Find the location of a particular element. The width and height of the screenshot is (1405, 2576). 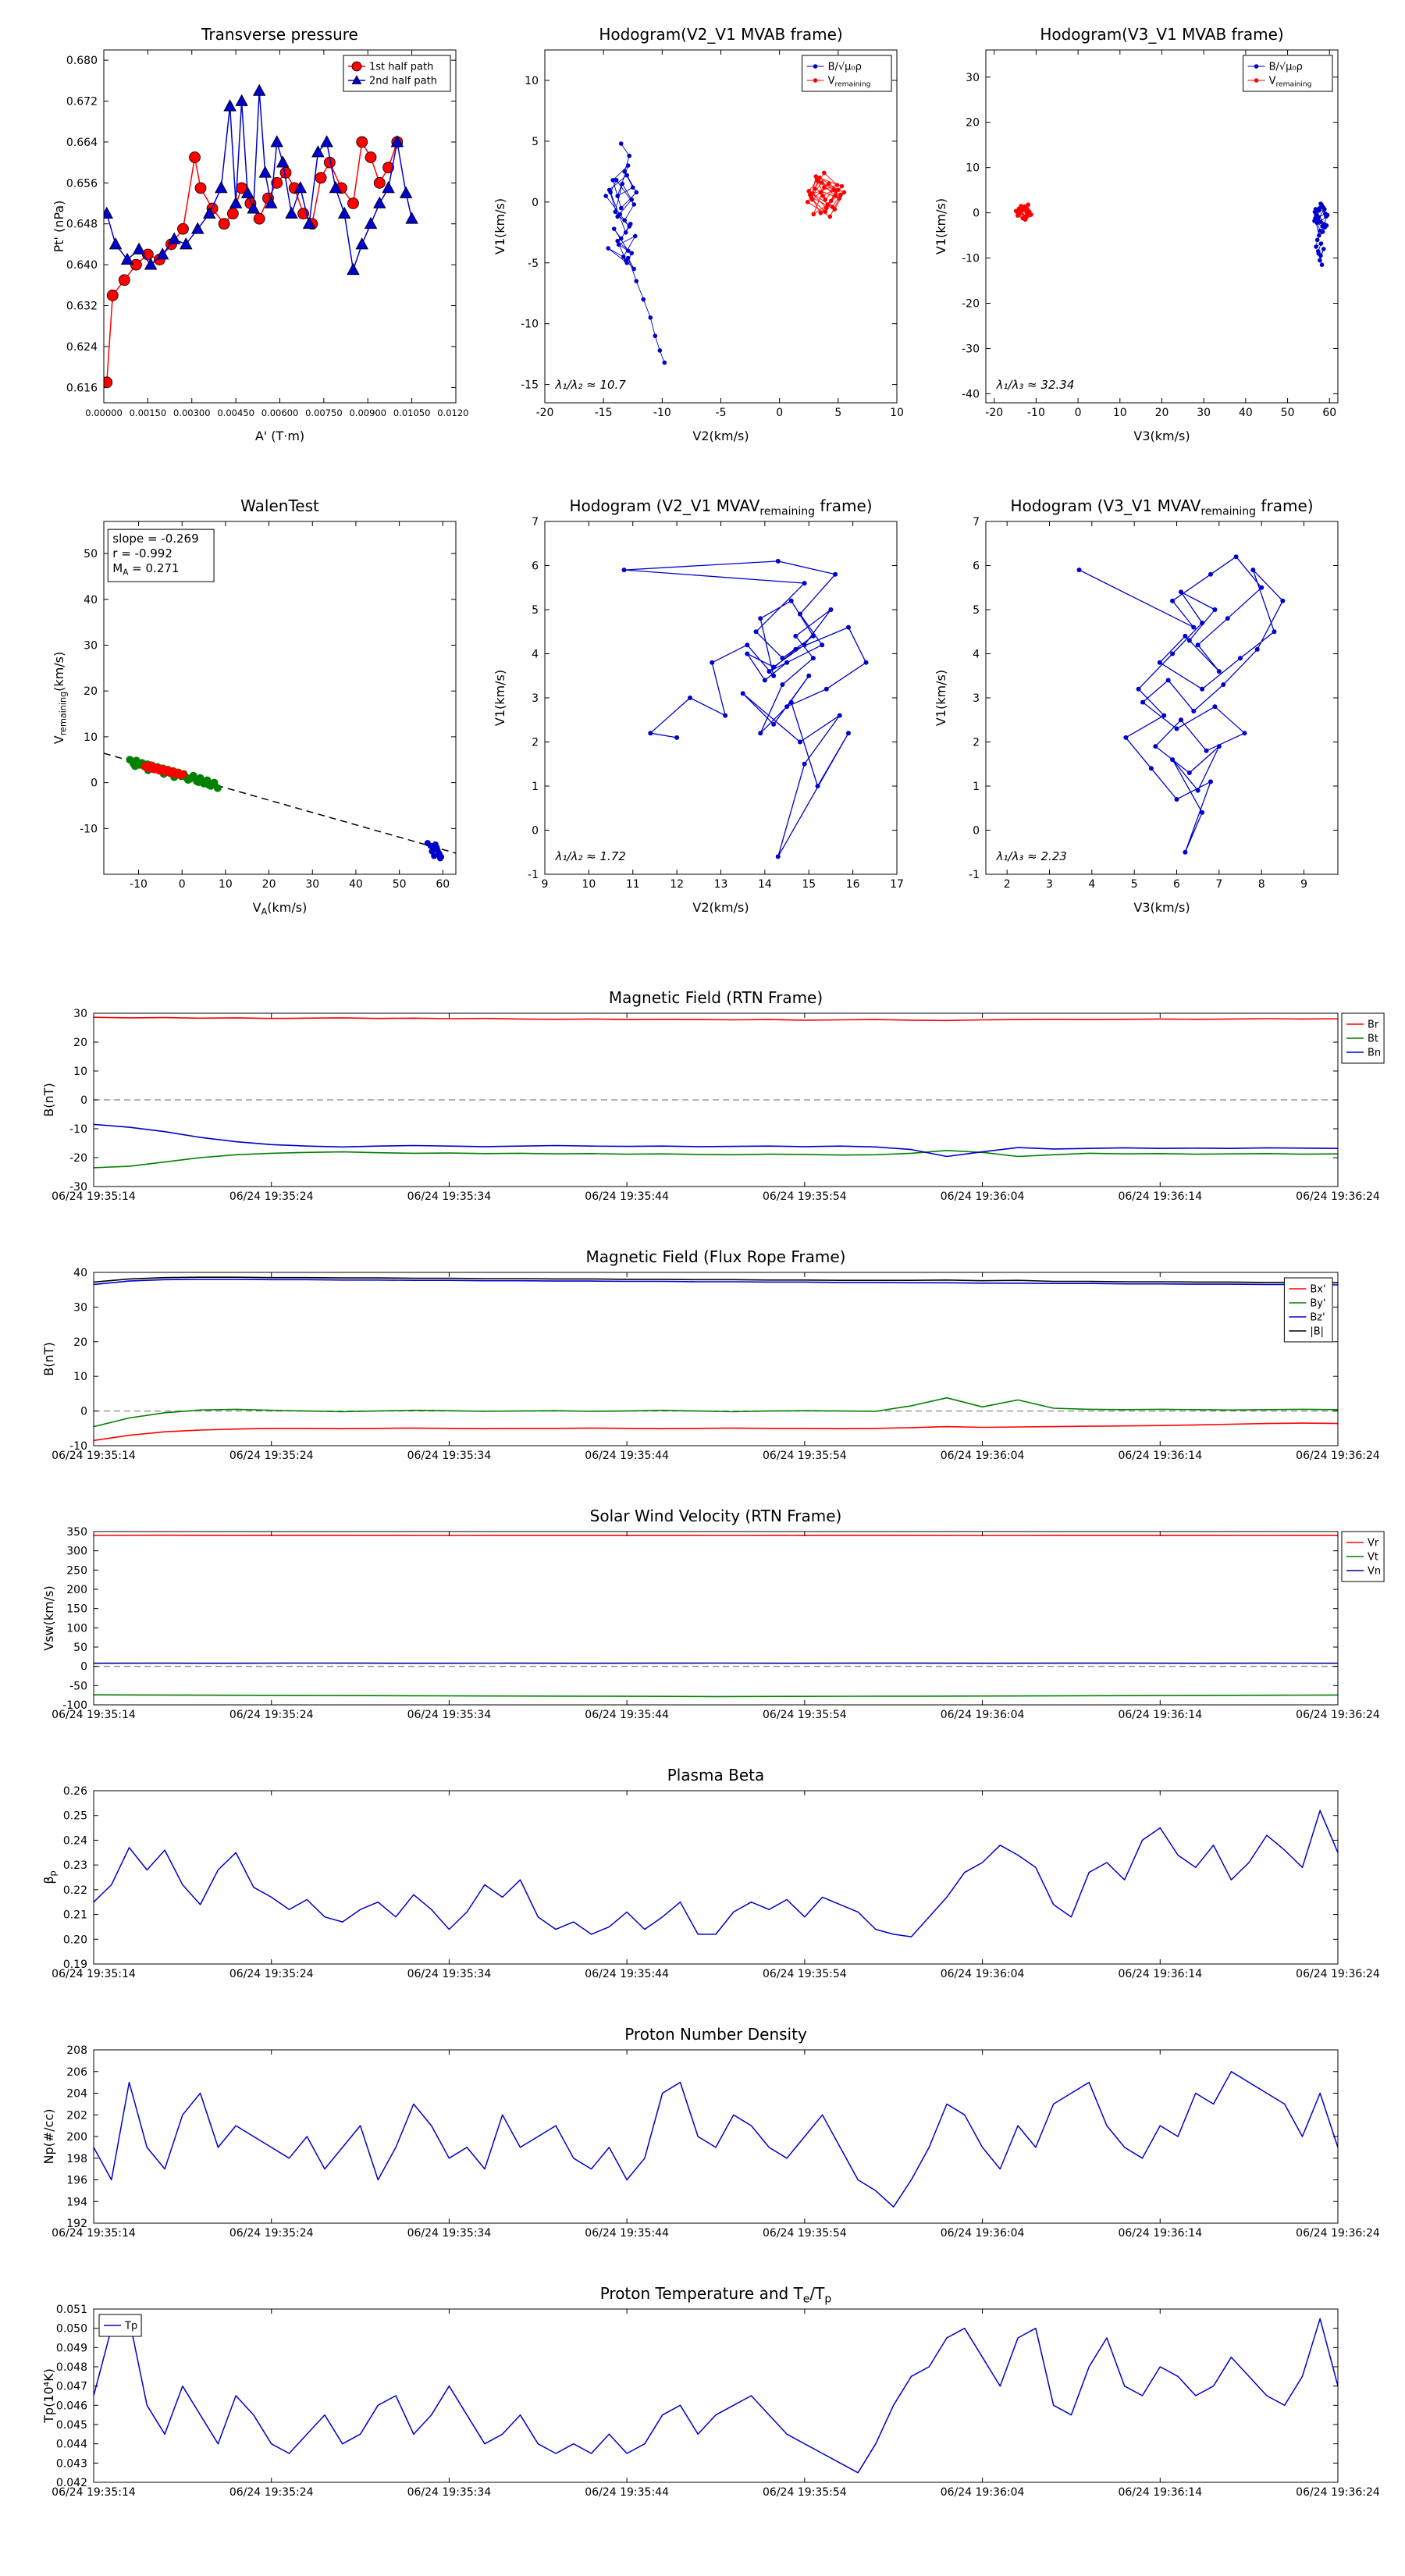

svg-text: 4 is located at coordinates (976, 655).